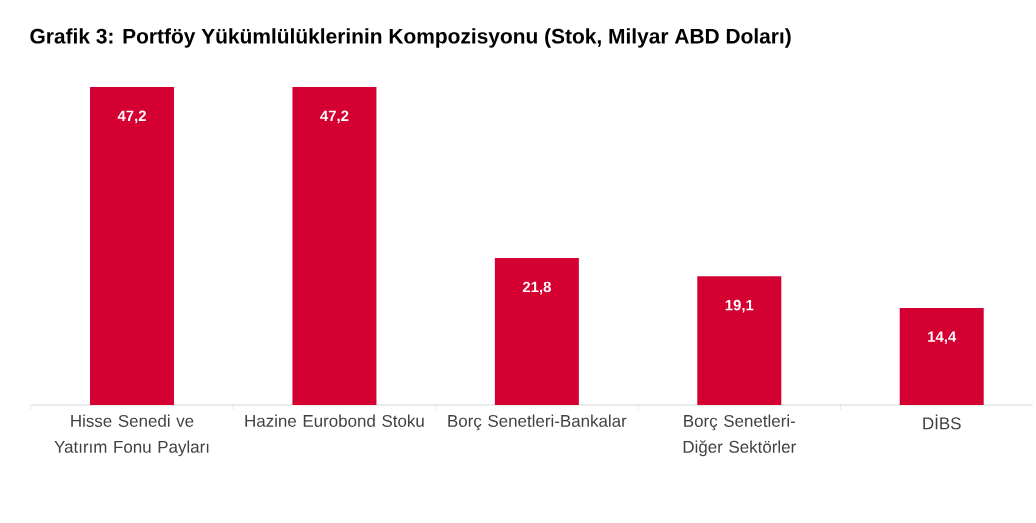 The image size is (1036, 523). Describe the element at coordinates (942, 338) in the screenshot. I see `data-label: 14,4` at that location.